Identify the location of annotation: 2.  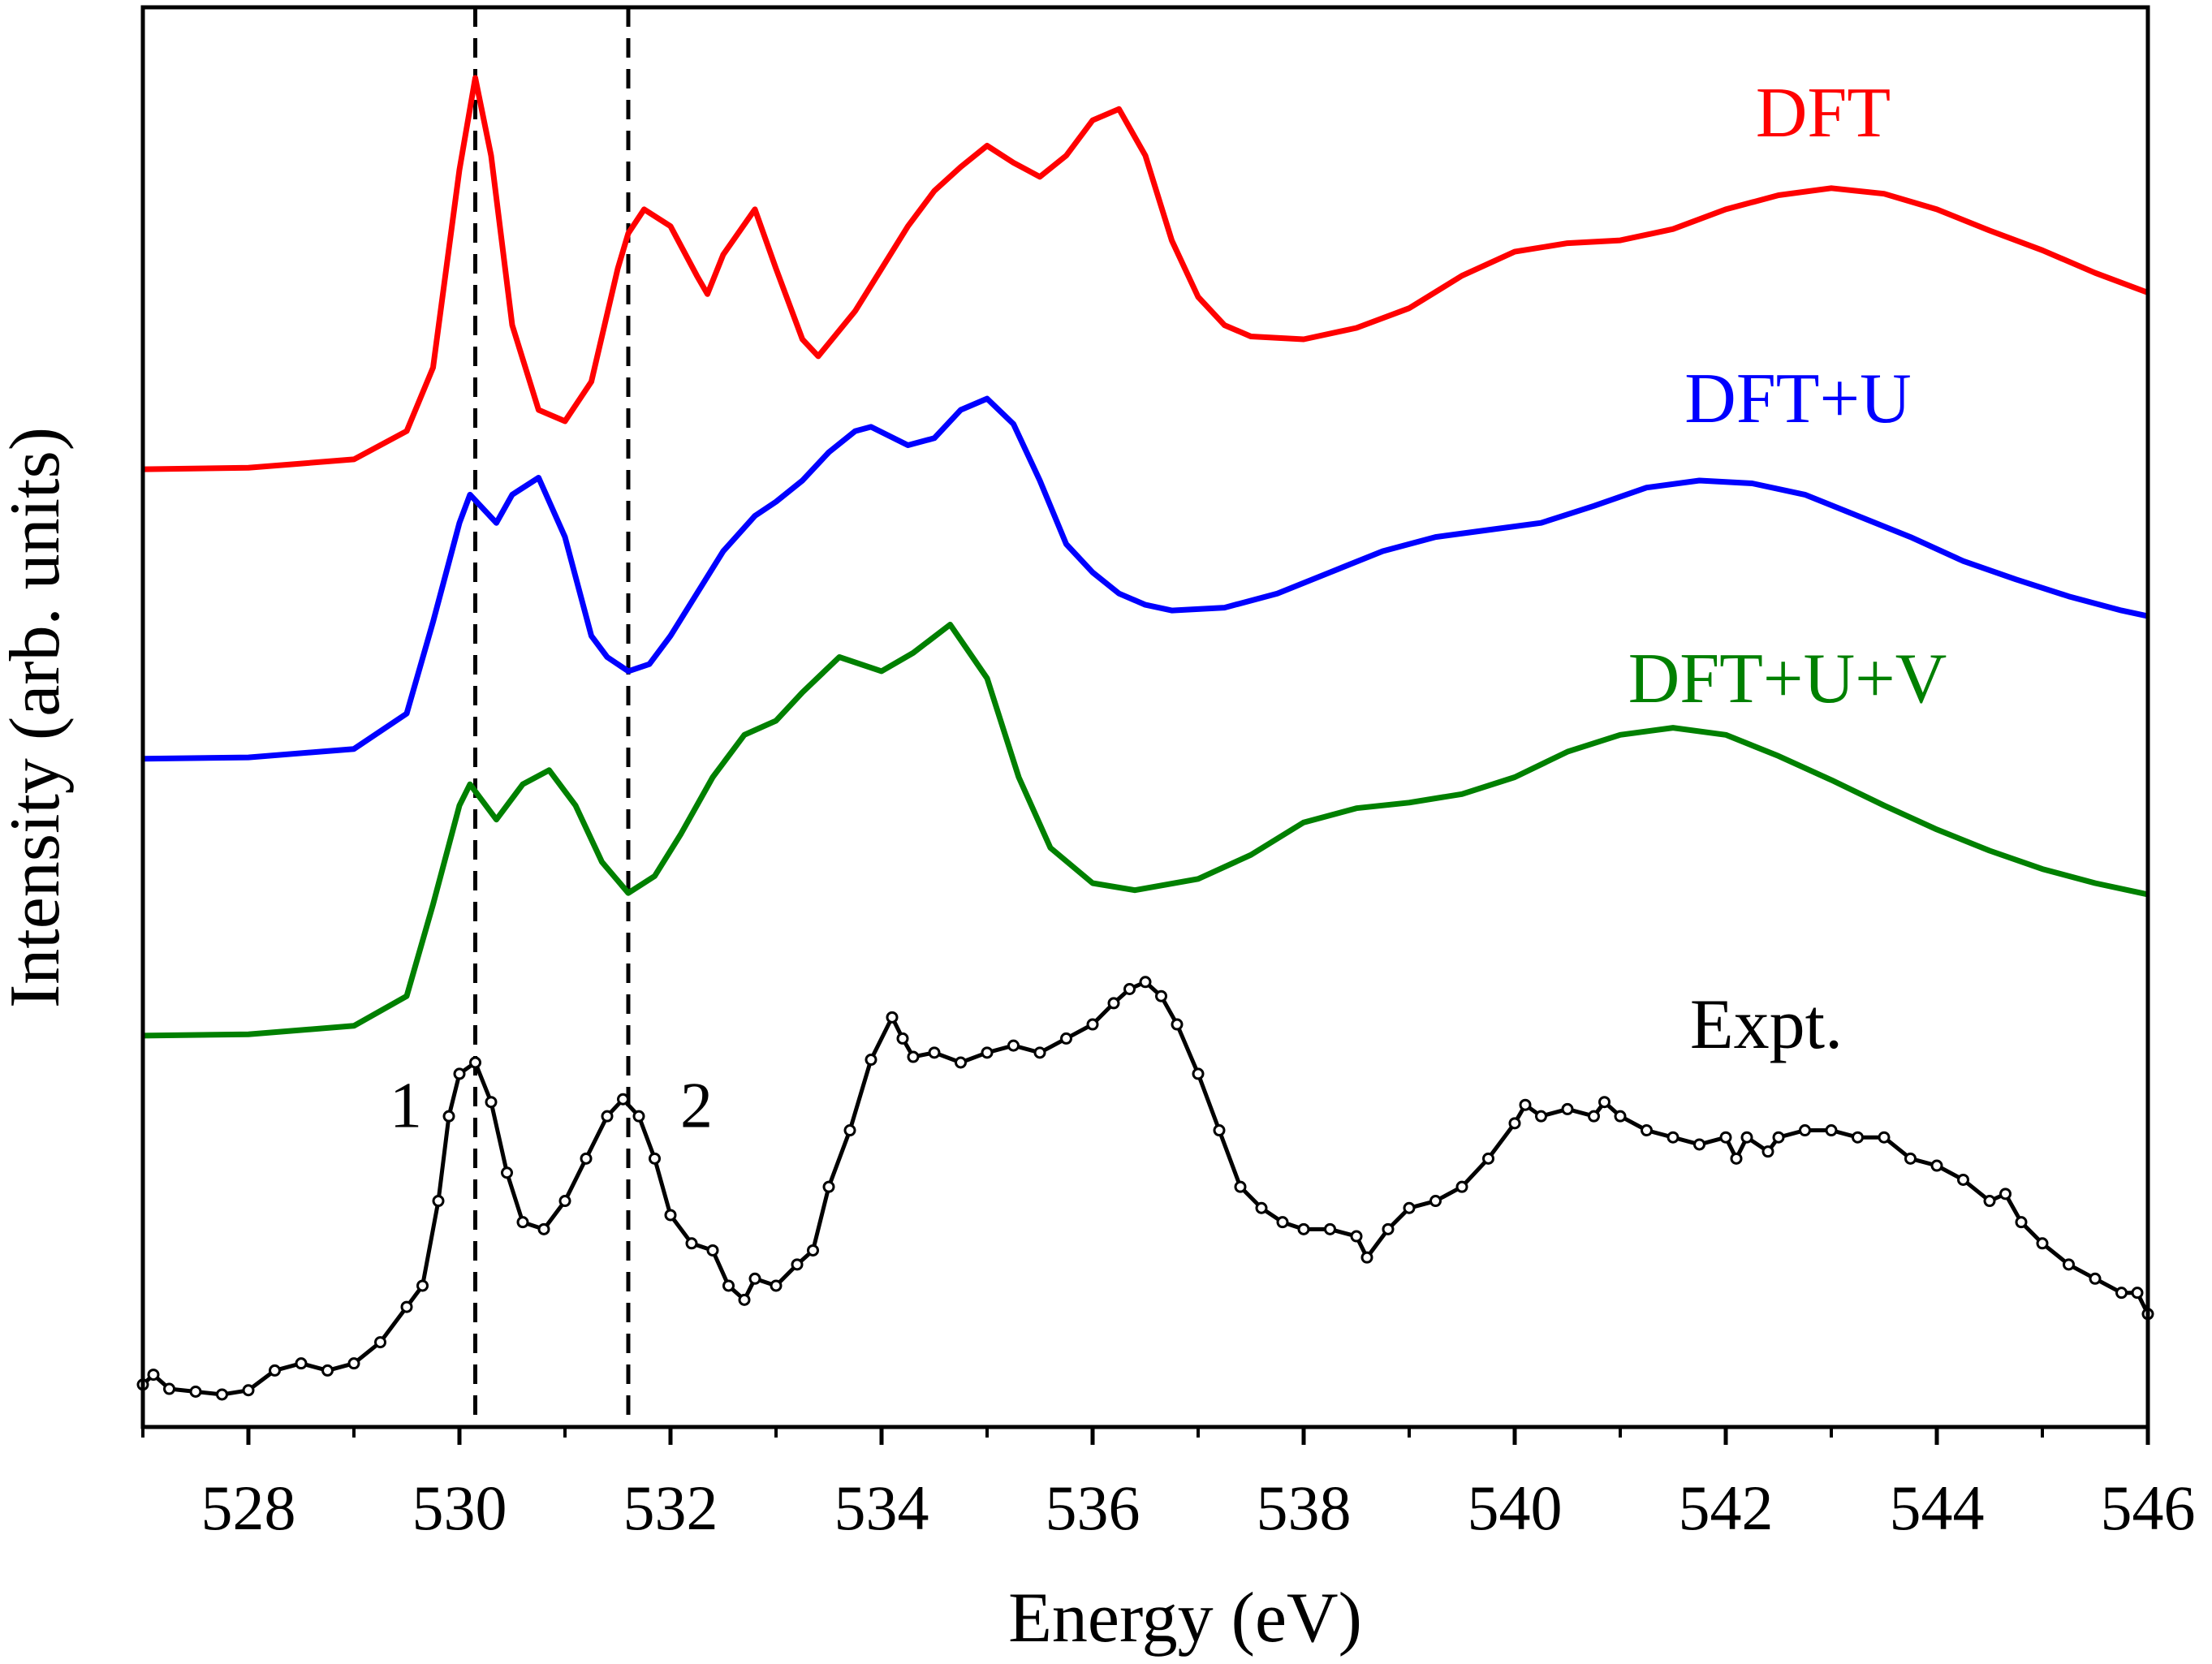
(696, 1105).